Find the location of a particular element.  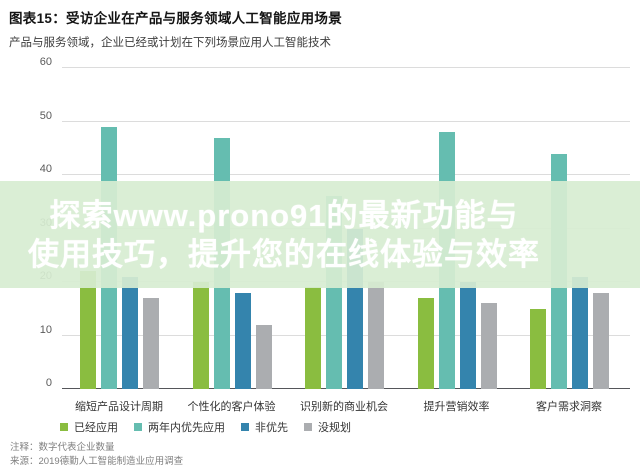

legend-label: 非优先 is located at coordinates (271, 428).